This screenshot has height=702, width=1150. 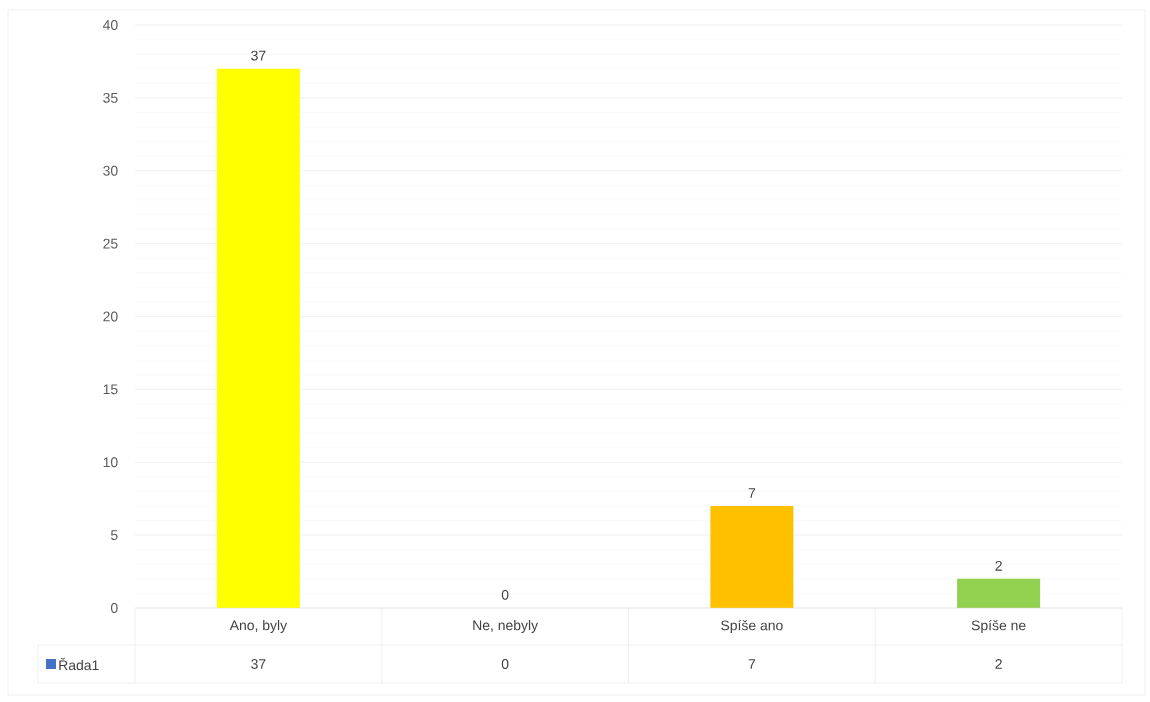 What do you see at coordinates (258, 664) in the screenshot?
I see `data-label: 37` at bounding box center [258, 664].